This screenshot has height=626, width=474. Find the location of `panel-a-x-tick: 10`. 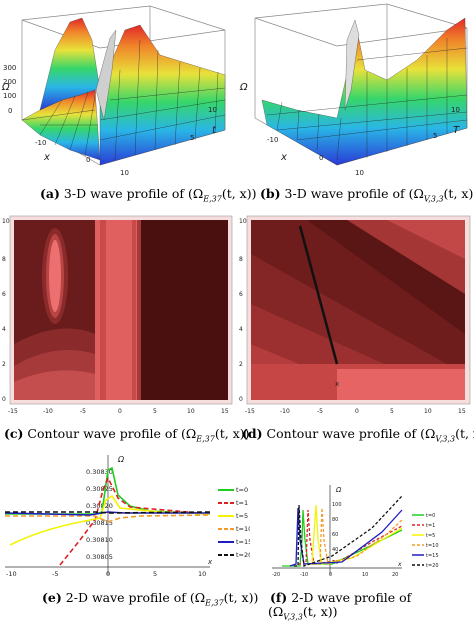

panel-a-x-tick: 10 is located at coordinates (124, 173).